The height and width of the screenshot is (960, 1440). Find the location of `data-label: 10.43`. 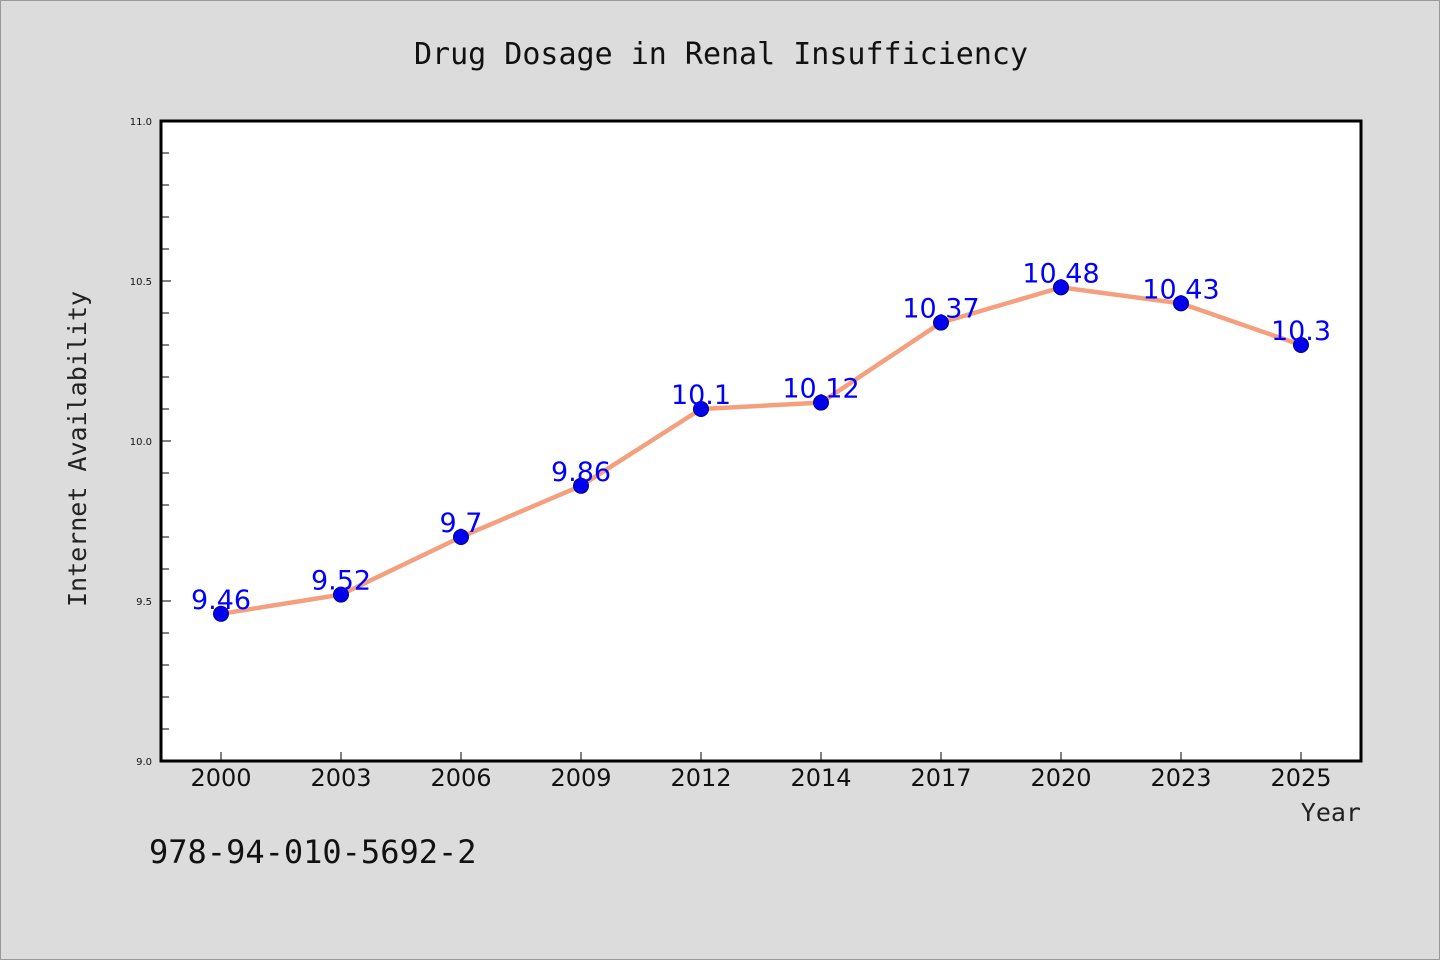

data-label: 10.43 is located at coordinates (1180, 289).